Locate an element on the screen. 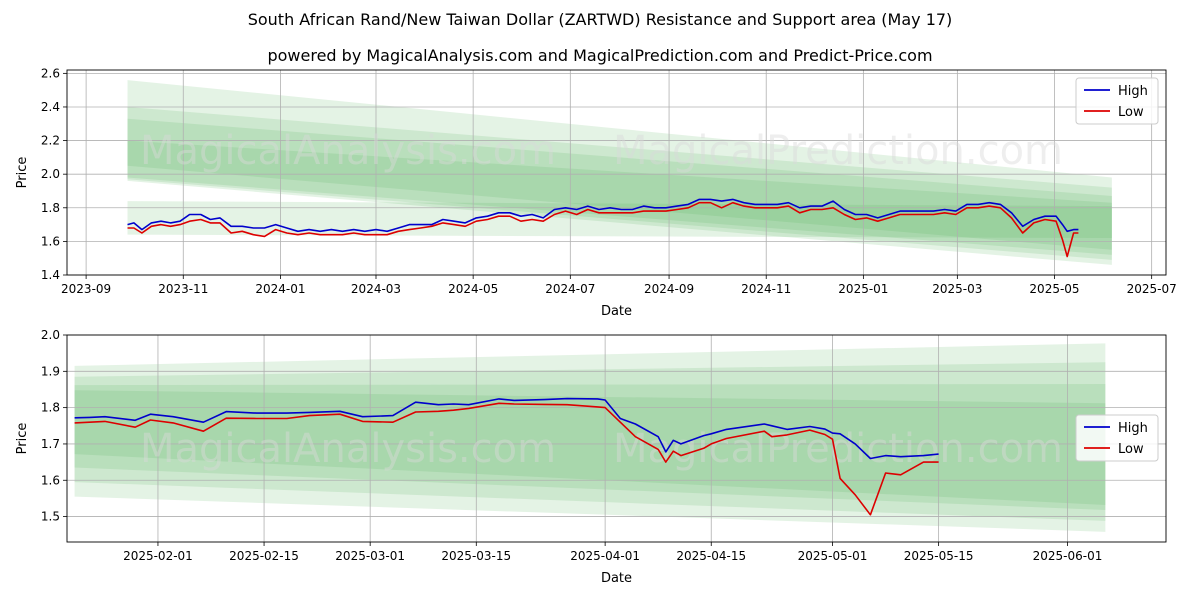  y-tick-label: 2.2 is located at coordinates (50, 141).